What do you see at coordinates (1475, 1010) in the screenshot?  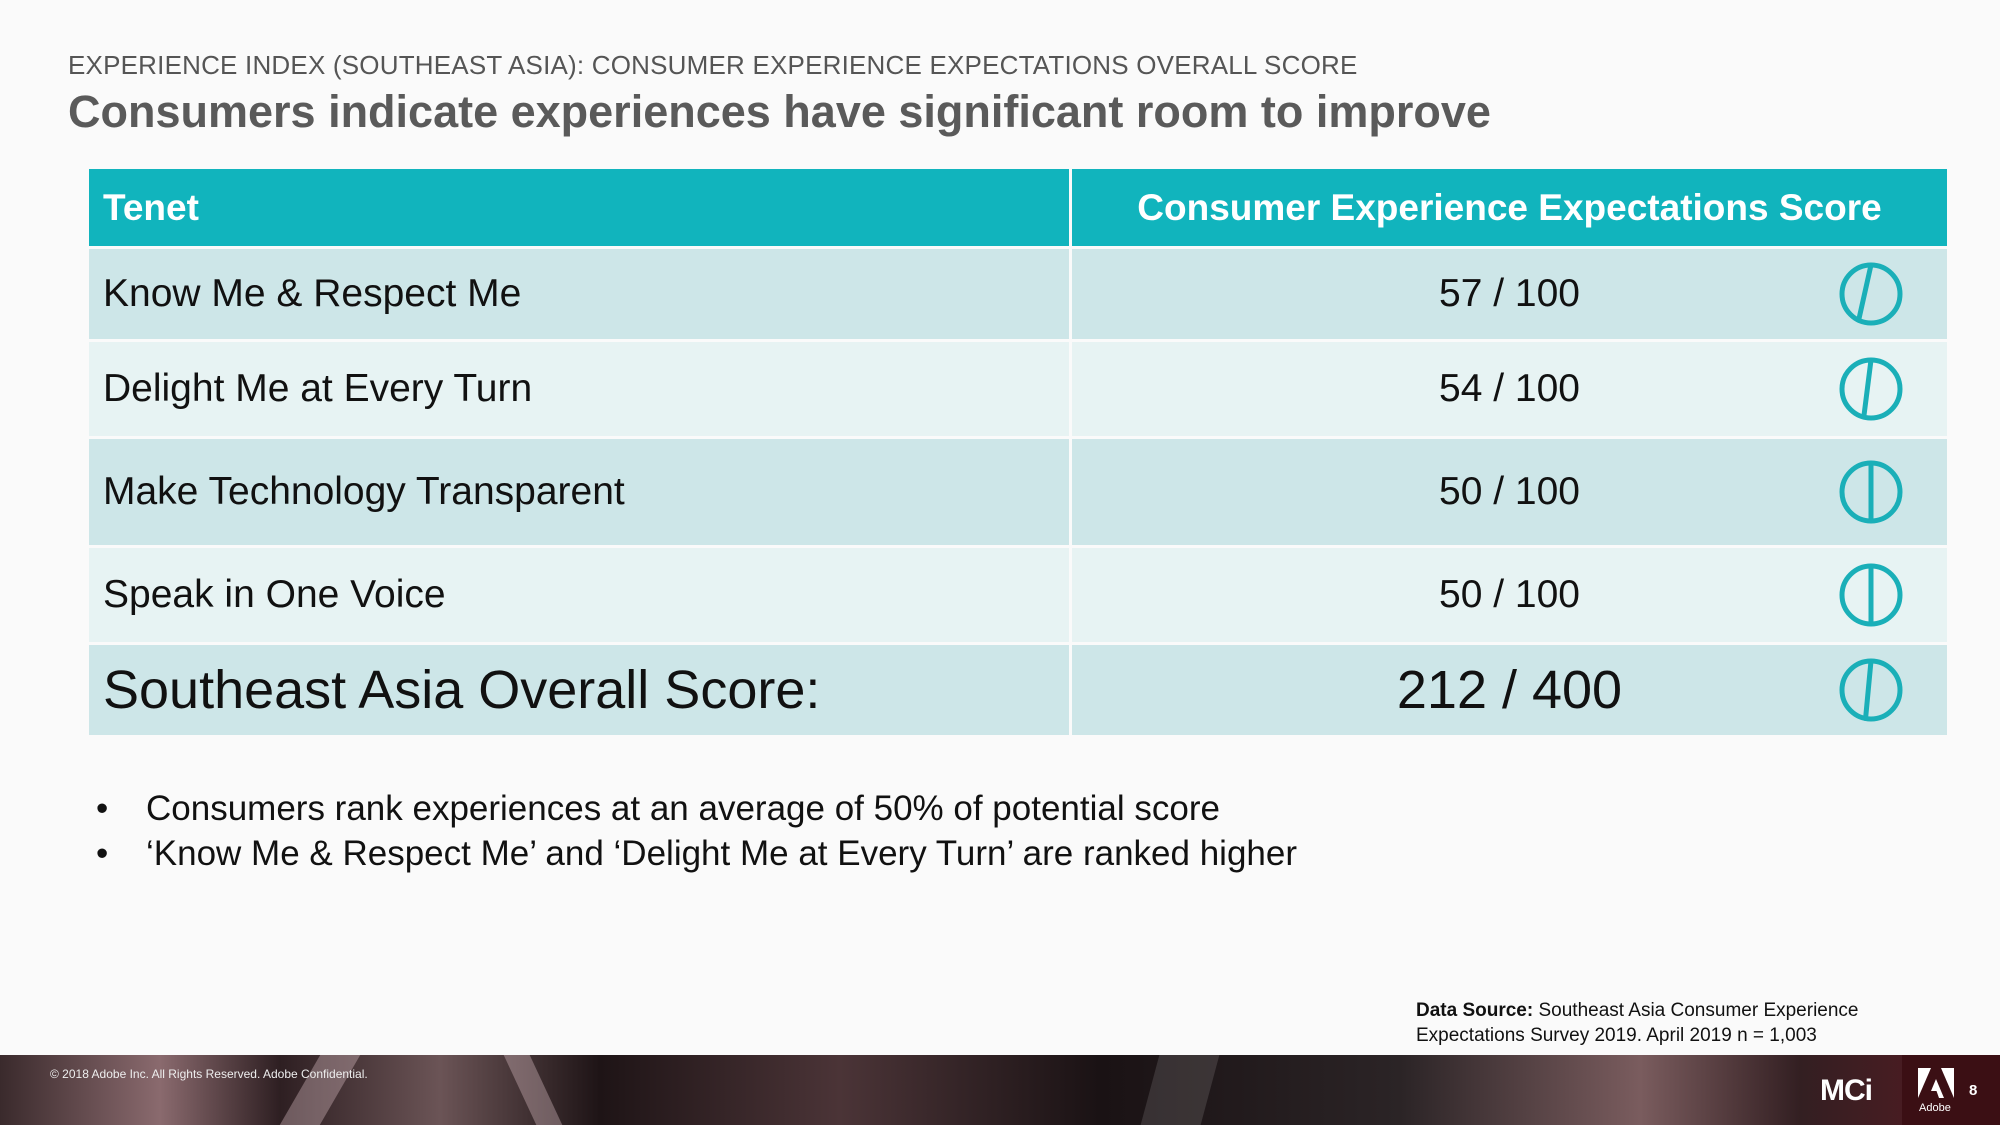 I see `data-source-label: Data Source:` at bounding box center [1475, 1010].